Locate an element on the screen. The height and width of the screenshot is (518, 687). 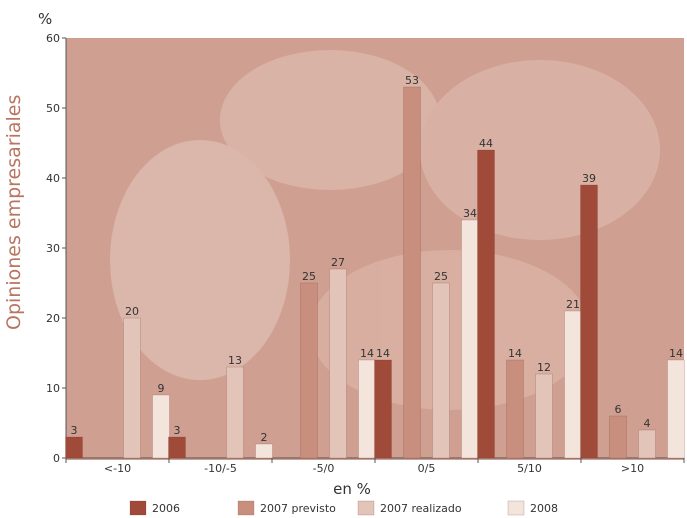
legend-label: 2007 realizado is located at coordinates (421, 508).